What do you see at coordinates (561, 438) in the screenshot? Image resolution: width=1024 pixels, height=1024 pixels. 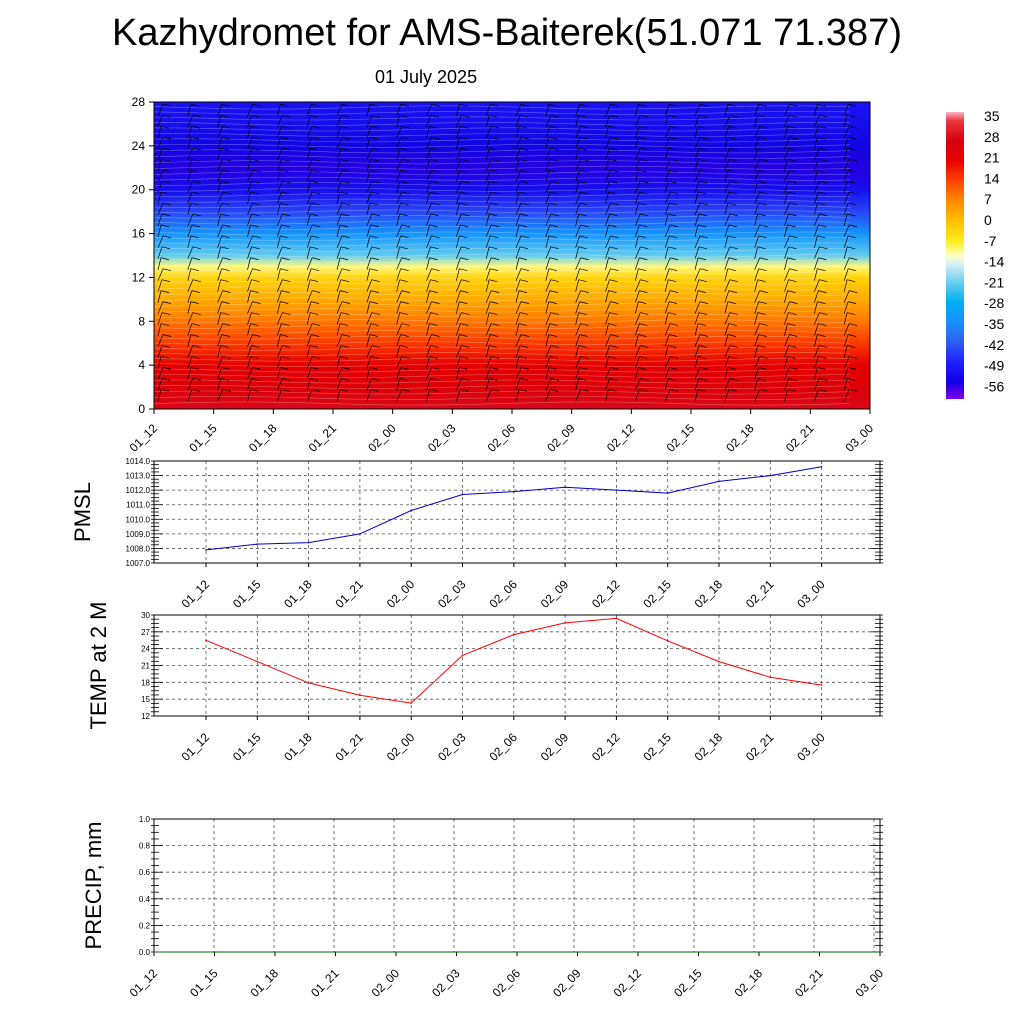 I see `profile-x-tick-label: 02_09` at bounding box center [561, 438].